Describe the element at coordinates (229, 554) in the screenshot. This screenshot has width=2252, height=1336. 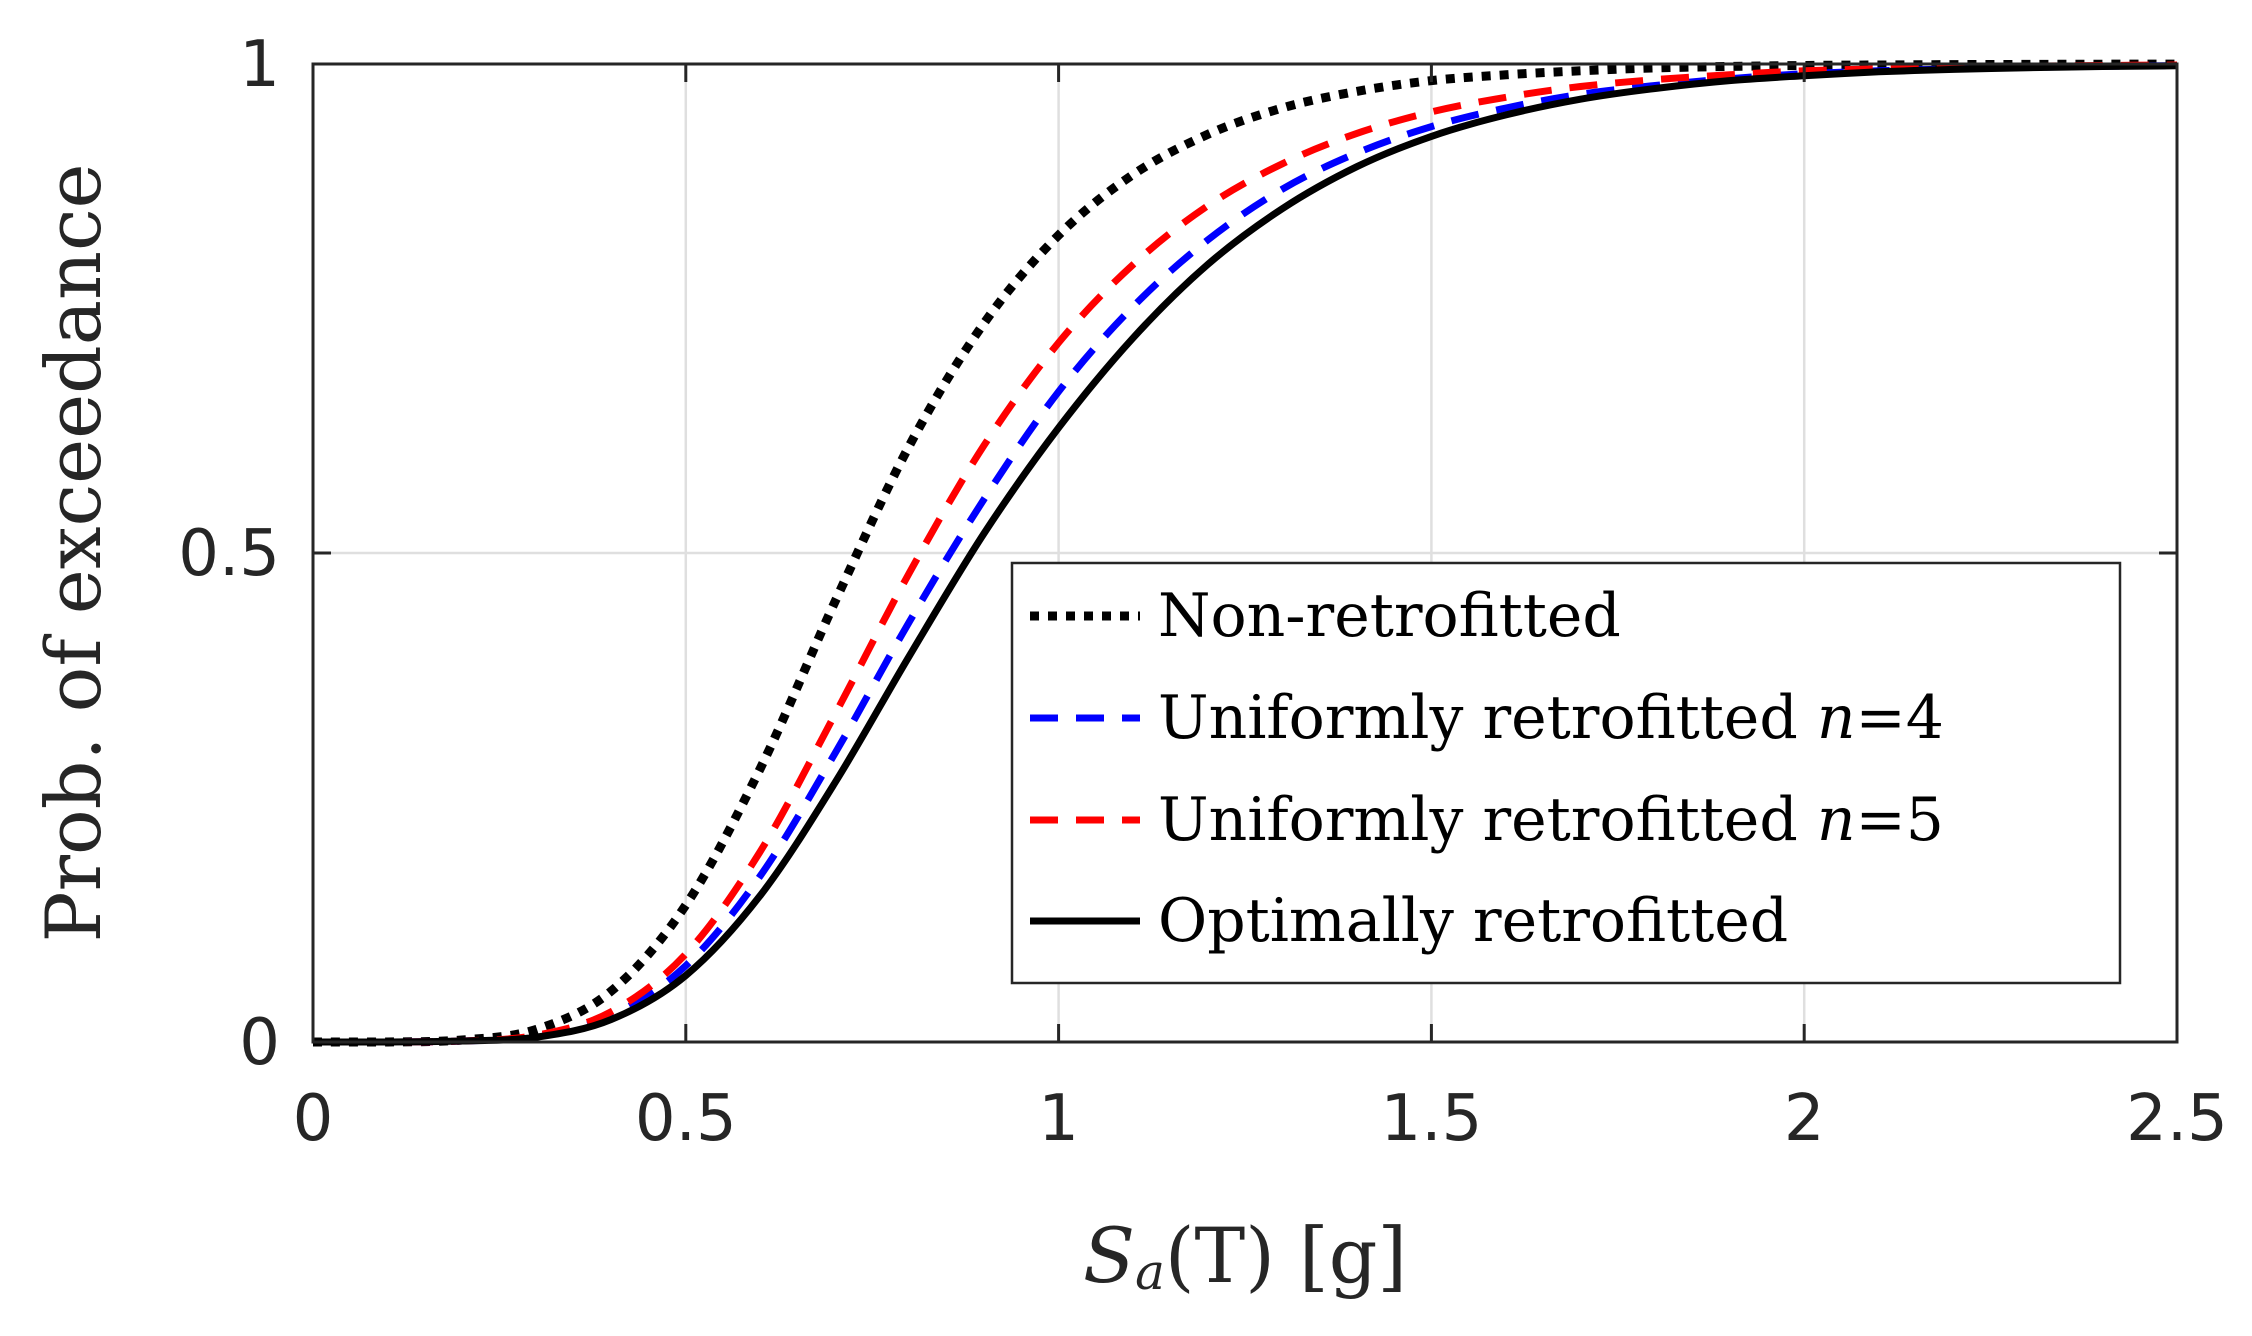
I see `y-tick-label: 0.5` at that location.